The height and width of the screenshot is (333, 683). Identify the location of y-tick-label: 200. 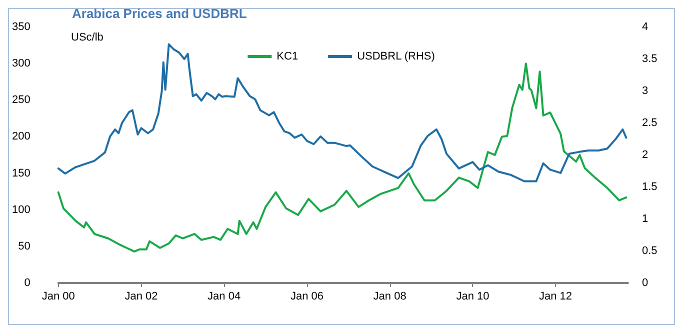
(21, 136).